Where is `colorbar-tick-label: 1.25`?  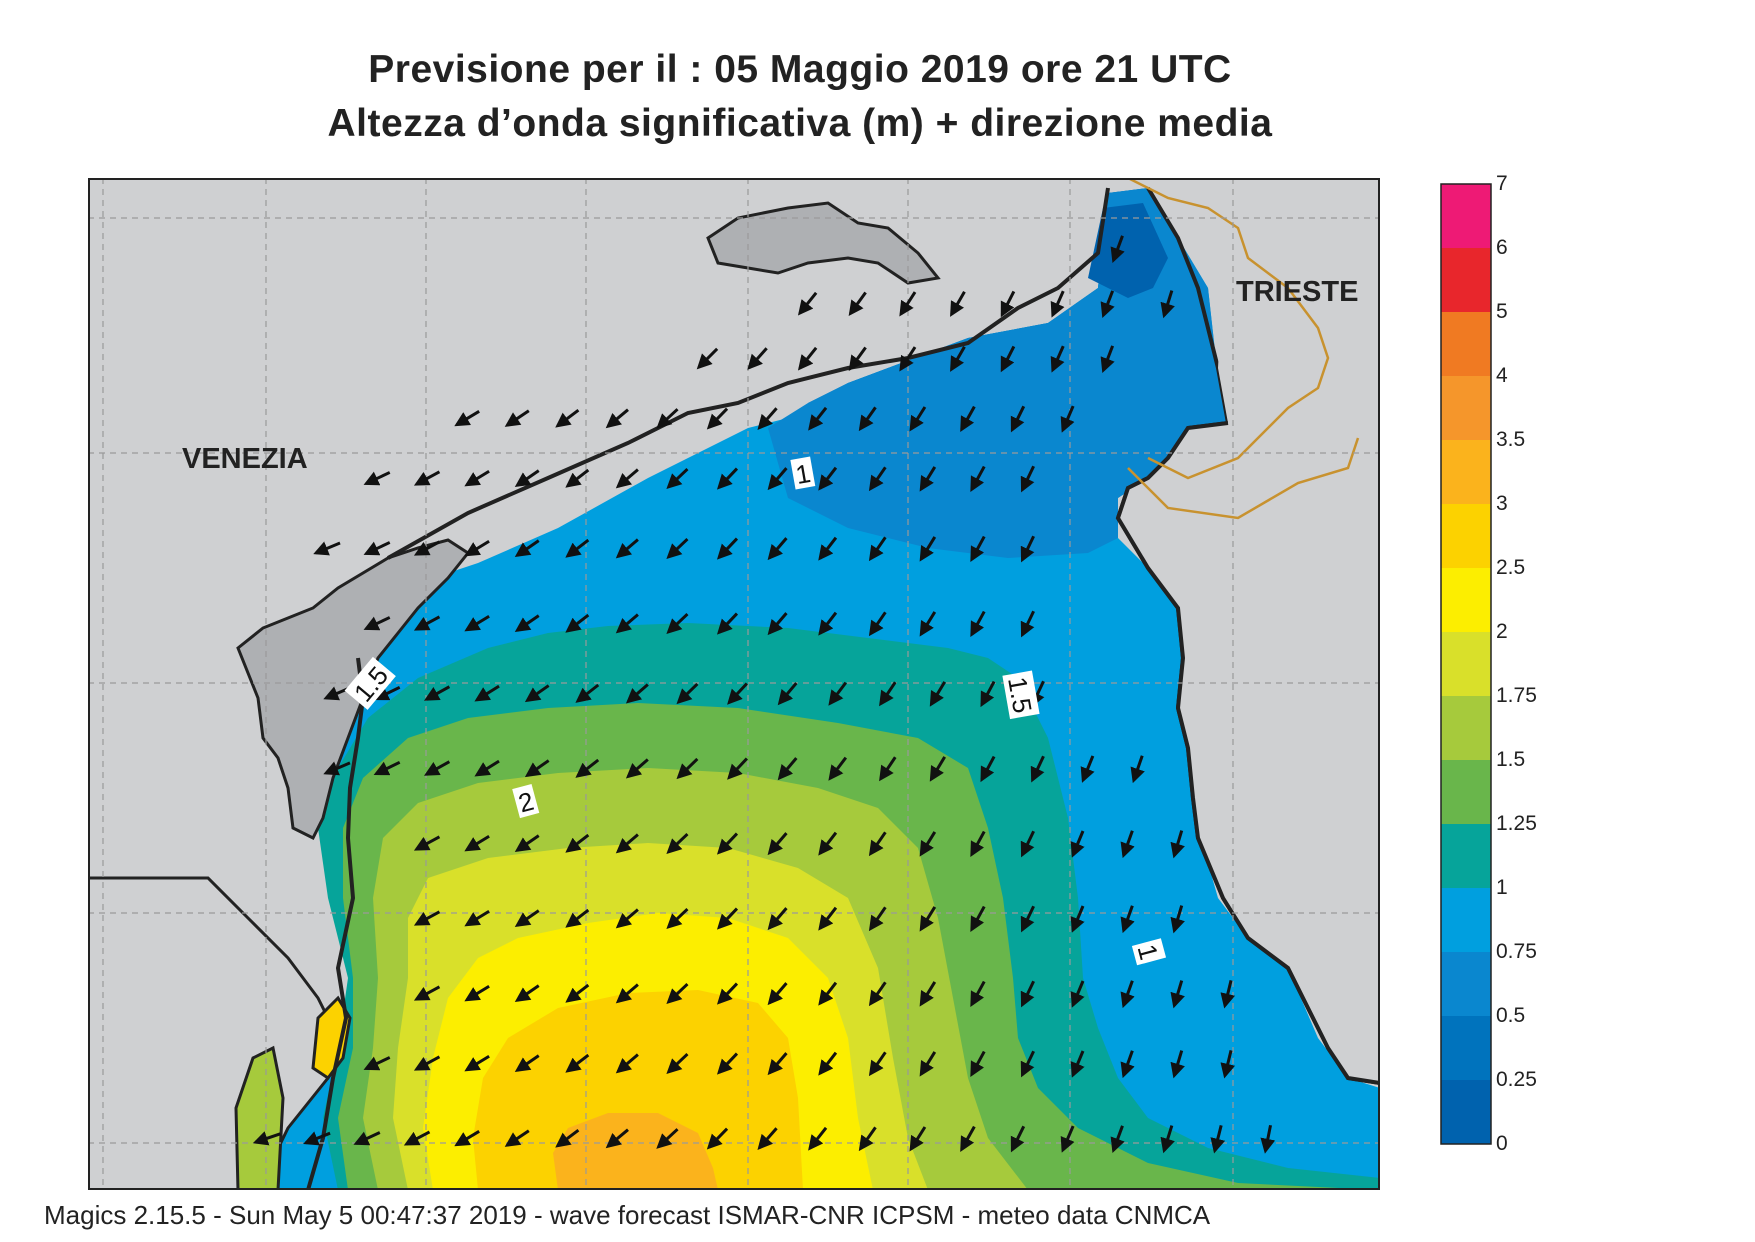
colorbar-tick-label: 1.25 is located at coordinates (1516, 823).